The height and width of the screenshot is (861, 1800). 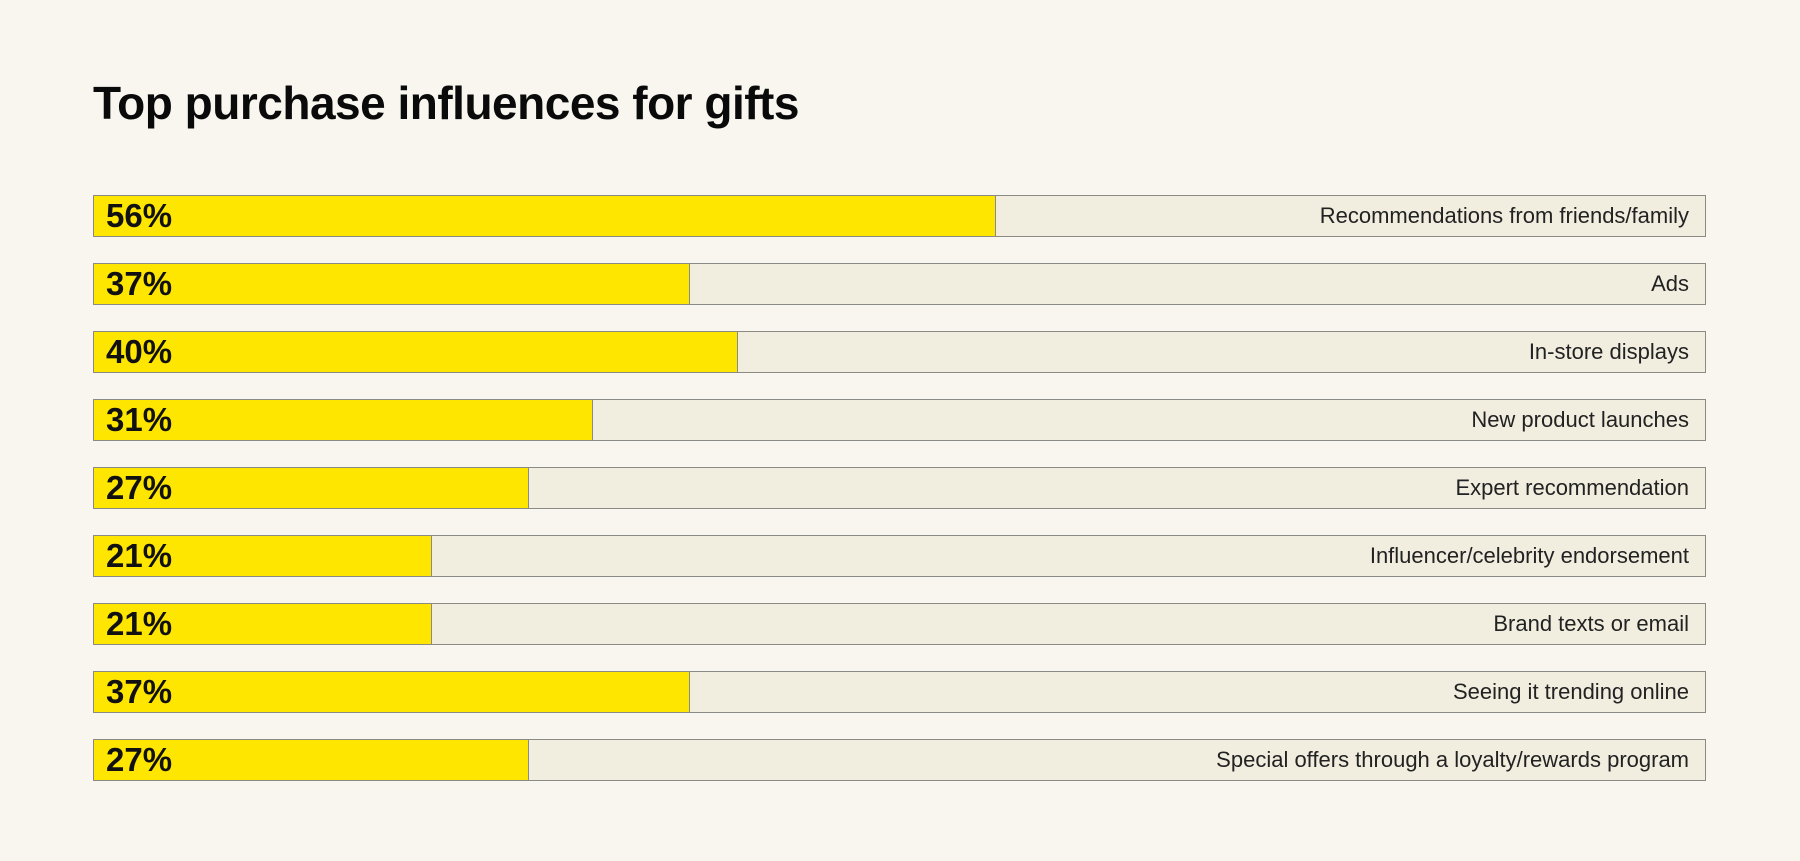 I want to click on bar-value-label: 40%, so click(x=139, y=351).